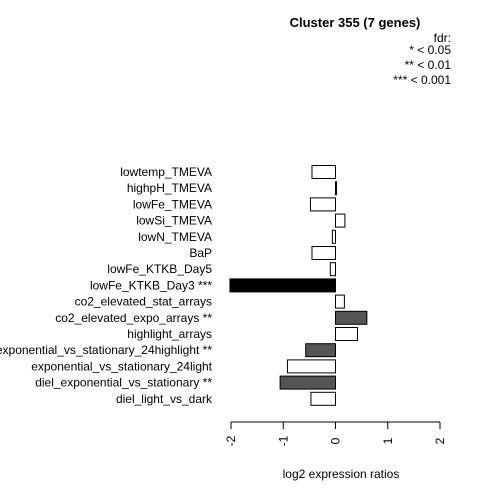 This screenshot has height=495, width=480. What do you see at coordinates (123, 383) in the screenshot?
I see `category-label-14: diel_exponential_vs_stationary **` at bounding box center [123, 383].